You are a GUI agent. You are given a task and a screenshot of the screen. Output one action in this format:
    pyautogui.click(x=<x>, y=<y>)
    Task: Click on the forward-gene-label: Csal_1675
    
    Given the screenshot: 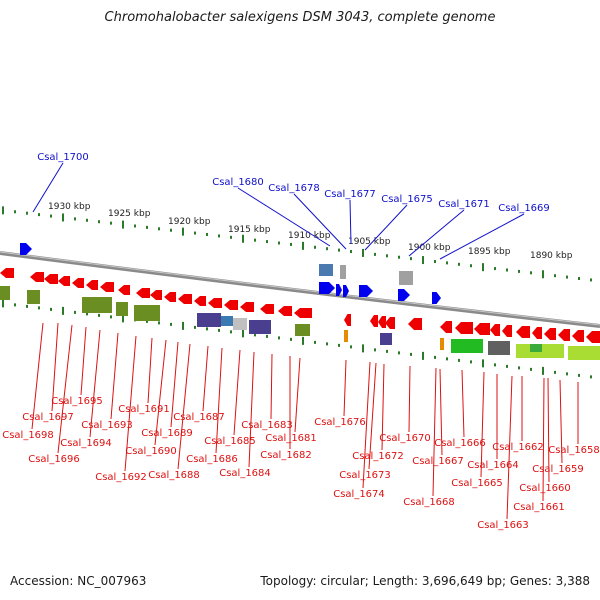 What is the action you would take?
    pyautogui.click(x=407, y=199)
    